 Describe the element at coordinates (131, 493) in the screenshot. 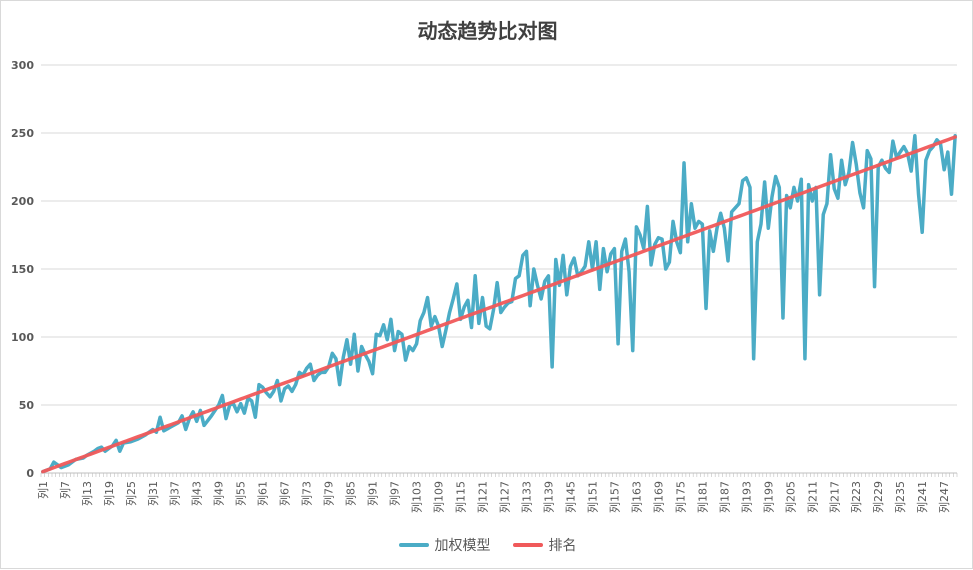

I see `x-tick-label: 列25` at that location.